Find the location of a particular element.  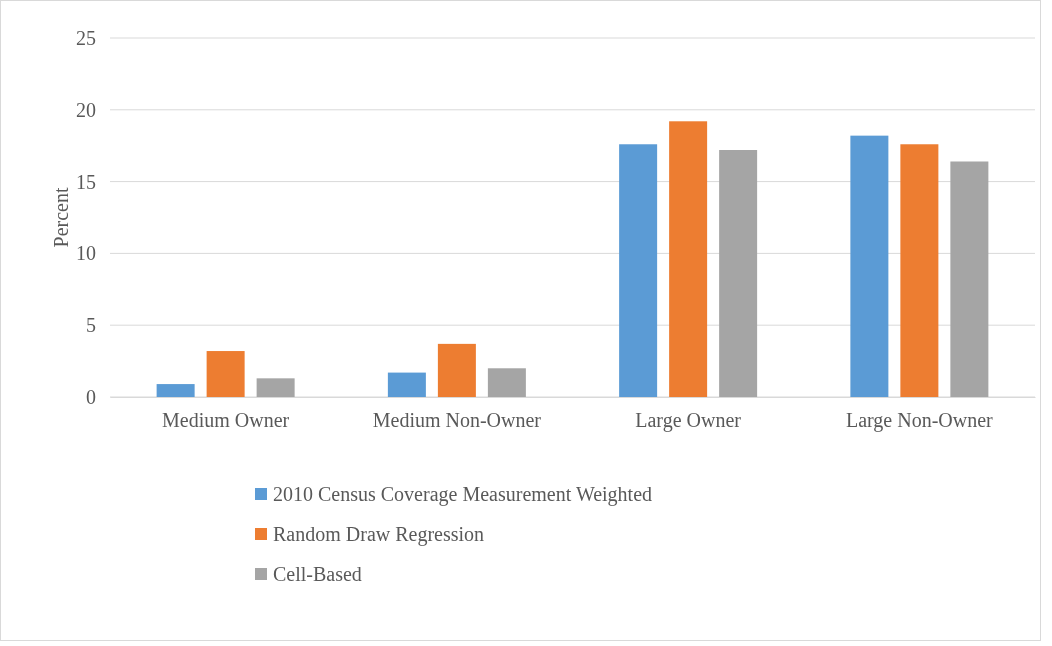

x-tick-label: Large Non-Owner is located at coordinates (919, 420).